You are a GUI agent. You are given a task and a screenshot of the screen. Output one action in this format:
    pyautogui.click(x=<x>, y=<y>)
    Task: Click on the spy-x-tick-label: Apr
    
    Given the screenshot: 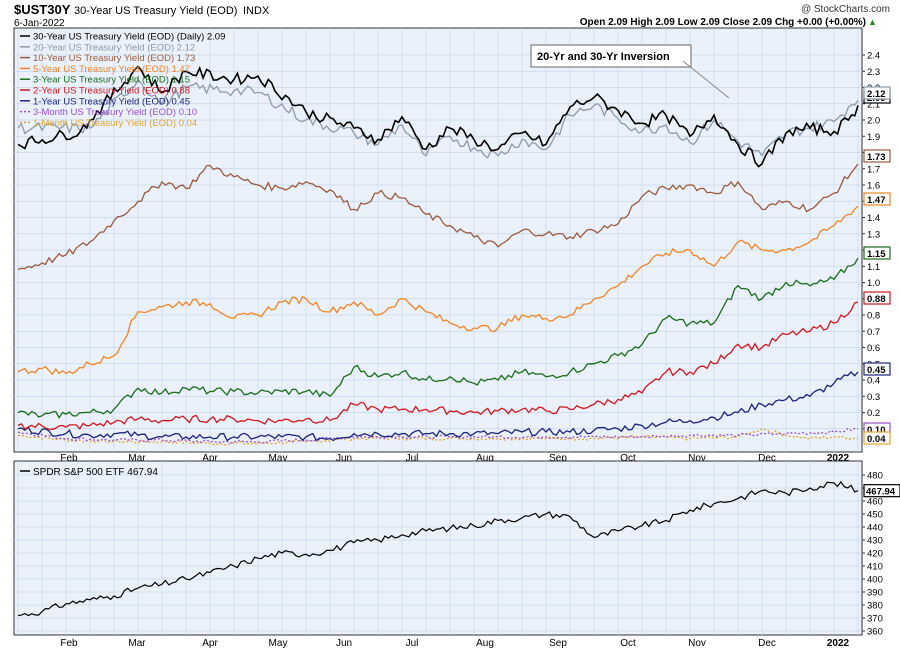 What is the action you would take?
    pyautogui.click(x=210, y=643)
    